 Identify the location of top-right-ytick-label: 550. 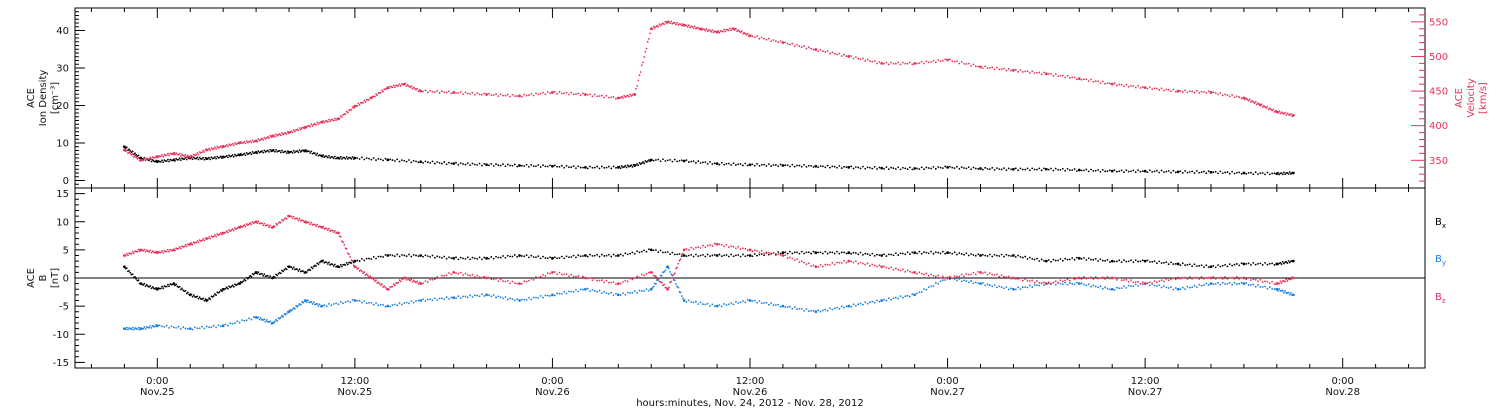
(1438, 22).